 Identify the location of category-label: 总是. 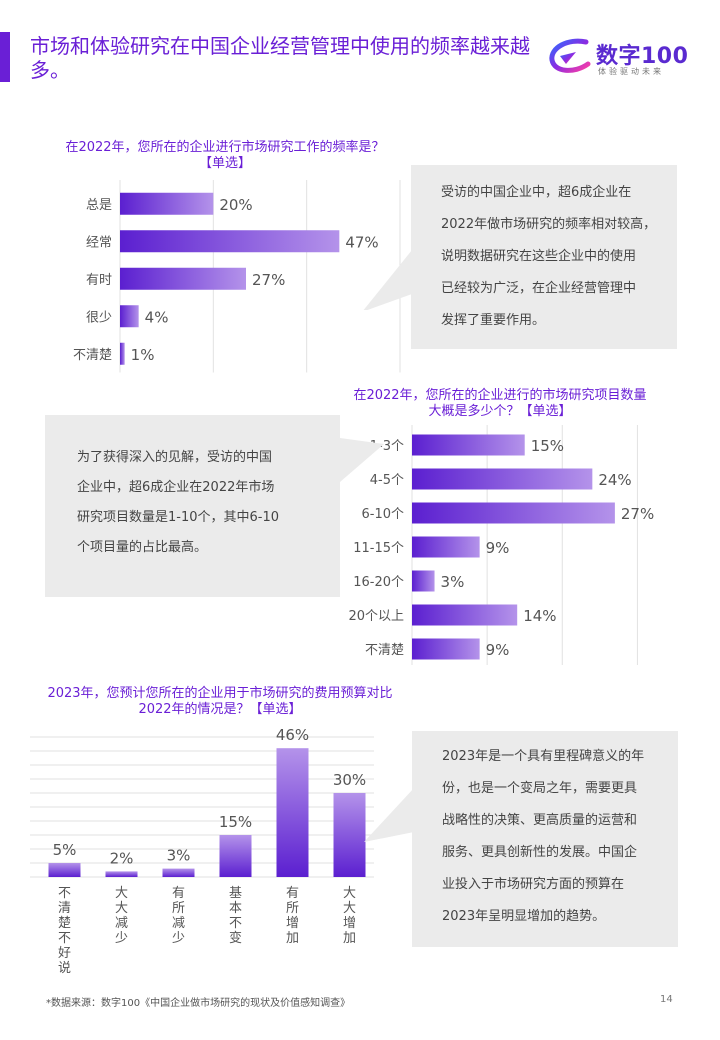
(99, 205).